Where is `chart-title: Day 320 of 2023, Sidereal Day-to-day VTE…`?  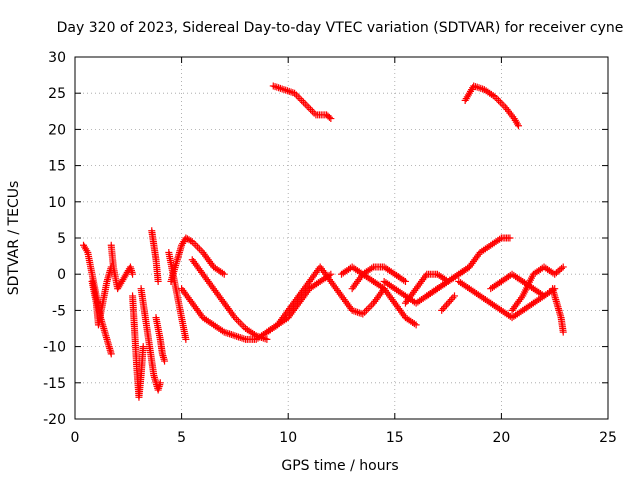
chart-title: Day 320 of 2023, Sidereal Day-to-day VTE… is located at coordinates (340, 28).